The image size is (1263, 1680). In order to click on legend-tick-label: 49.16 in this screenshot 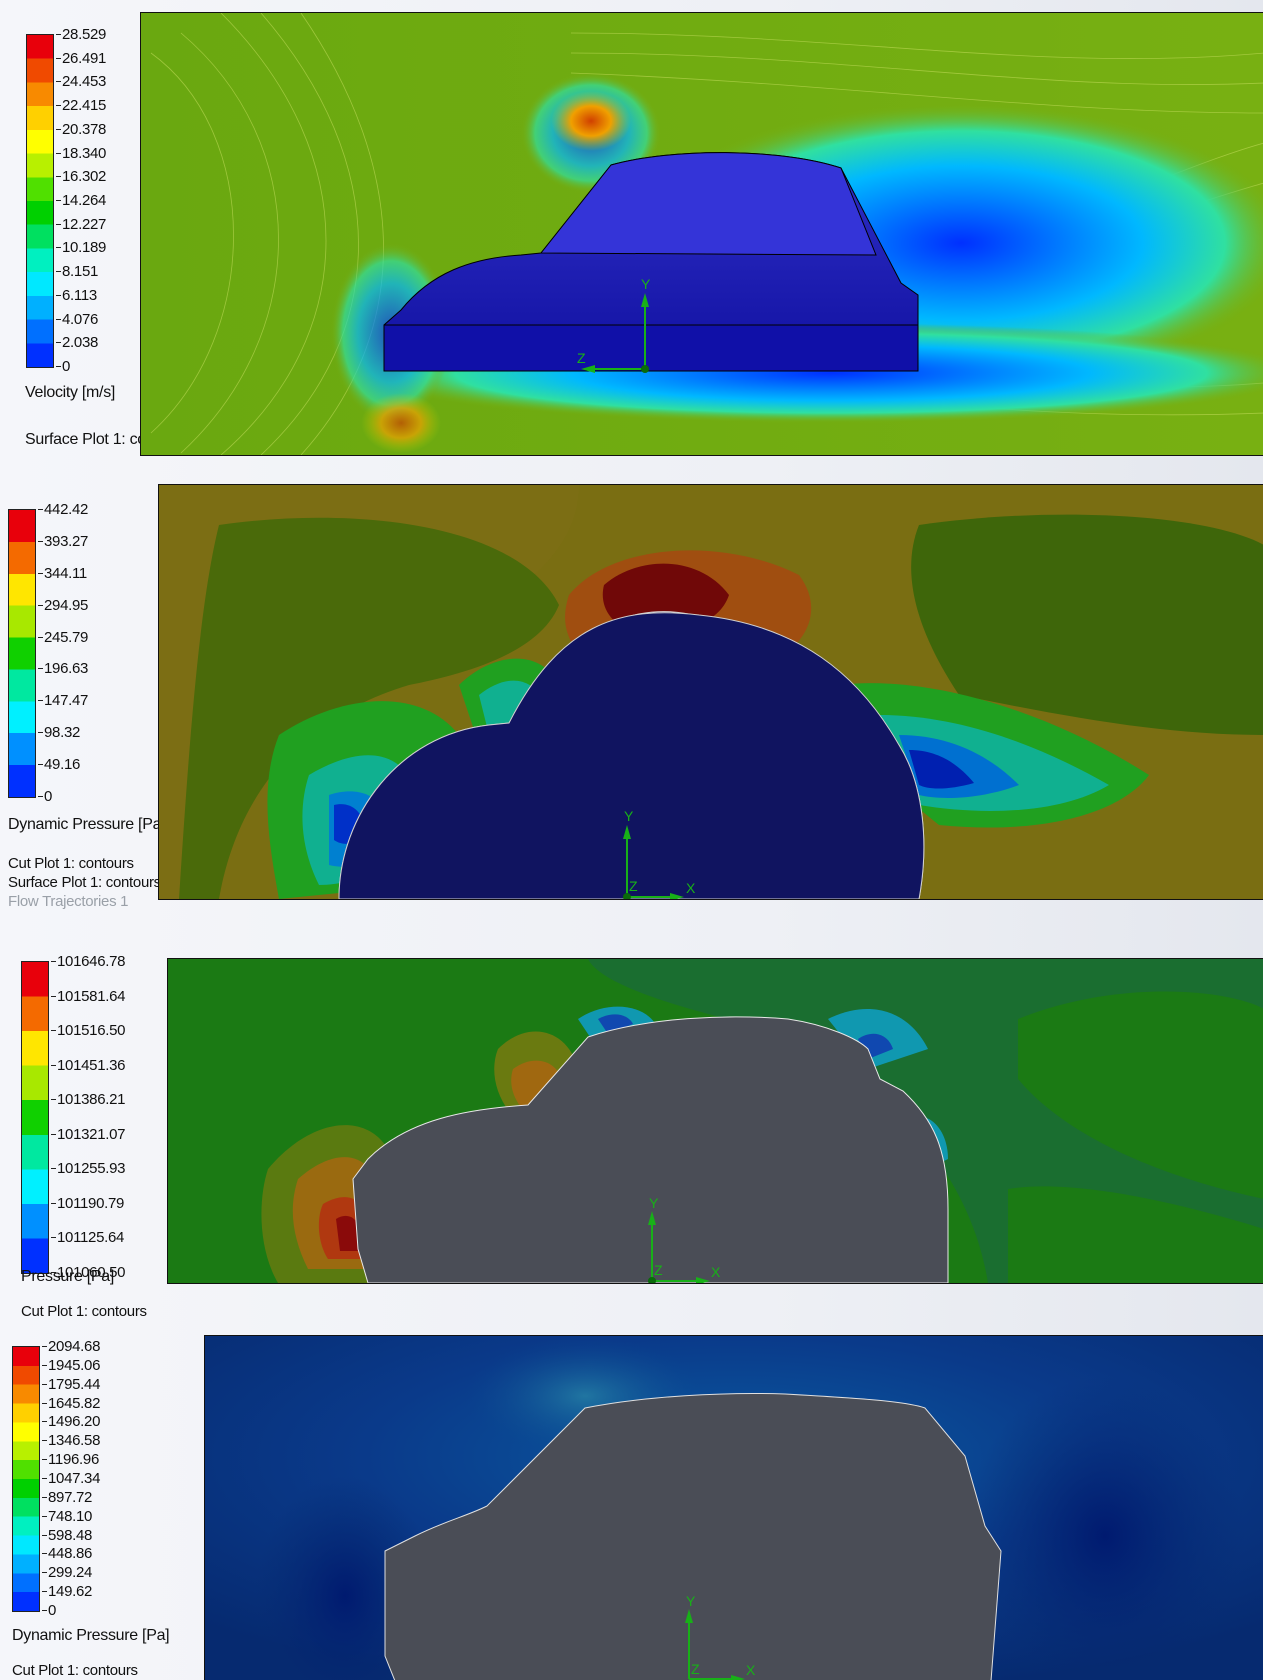, I will do `click(59, 765)`.